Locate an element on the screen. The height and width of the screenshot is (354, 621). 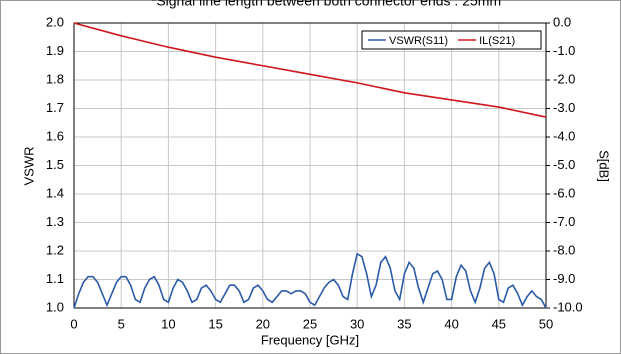
y-axis-label: VSWR is located at coordinates (28, 166).